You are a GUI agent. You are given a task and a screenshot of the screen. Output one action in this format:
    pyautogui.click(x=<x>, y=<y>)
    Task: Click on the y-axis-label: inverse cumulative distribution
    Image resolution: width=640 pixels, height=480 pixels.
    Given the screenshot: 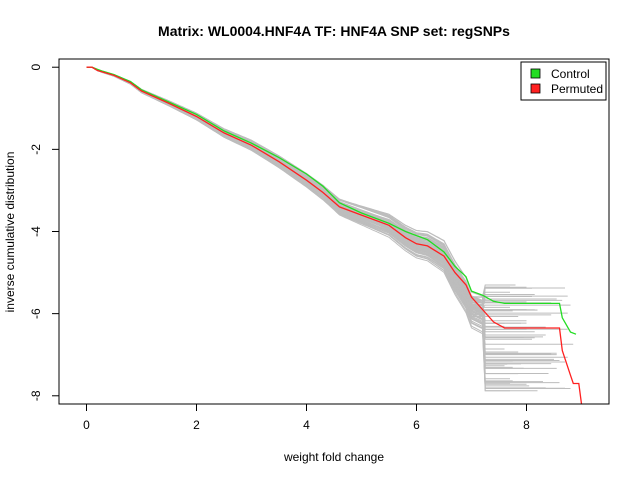 What is the action you would take?
    pyautogui.click(x=10, y=232)
    